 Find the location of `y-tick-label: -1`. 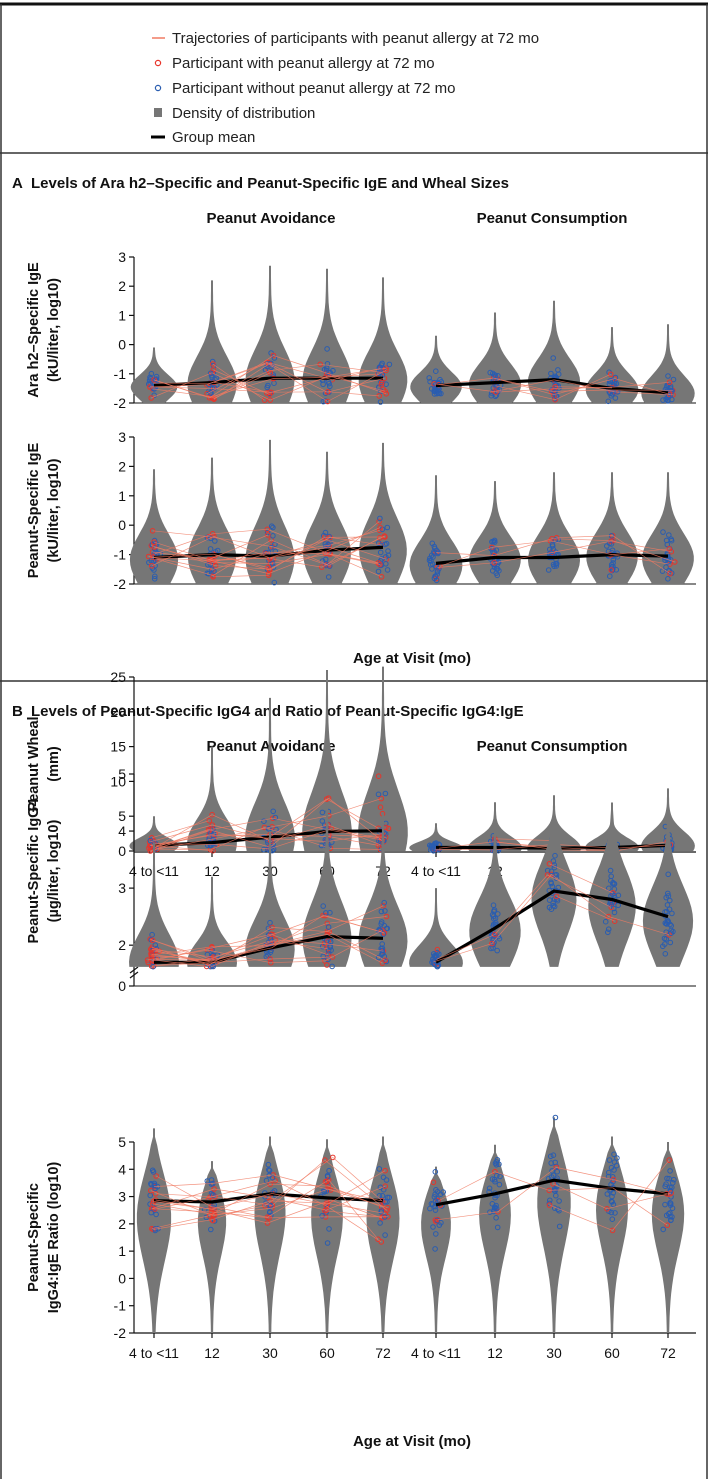

y-tick-label: -1 is located at coordinates (120, 555).